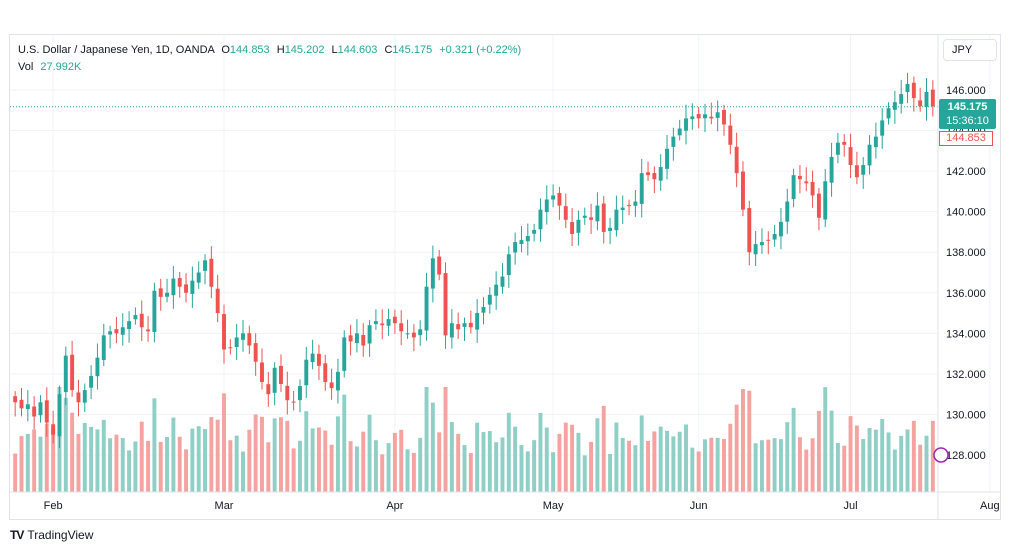 The width and height of the screenshot is (1012, 555). What do you see at coordinates (394, 506) in the screenshot?
I see `time-tick-label: Apr` at bounding box center [394, 506].